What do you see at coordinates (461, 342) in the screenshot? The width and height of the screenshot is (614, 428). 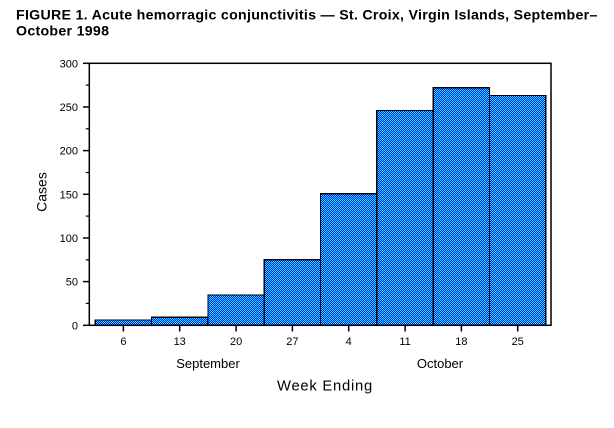 I see `svg-text: 18` at bounding box center [461, 342].